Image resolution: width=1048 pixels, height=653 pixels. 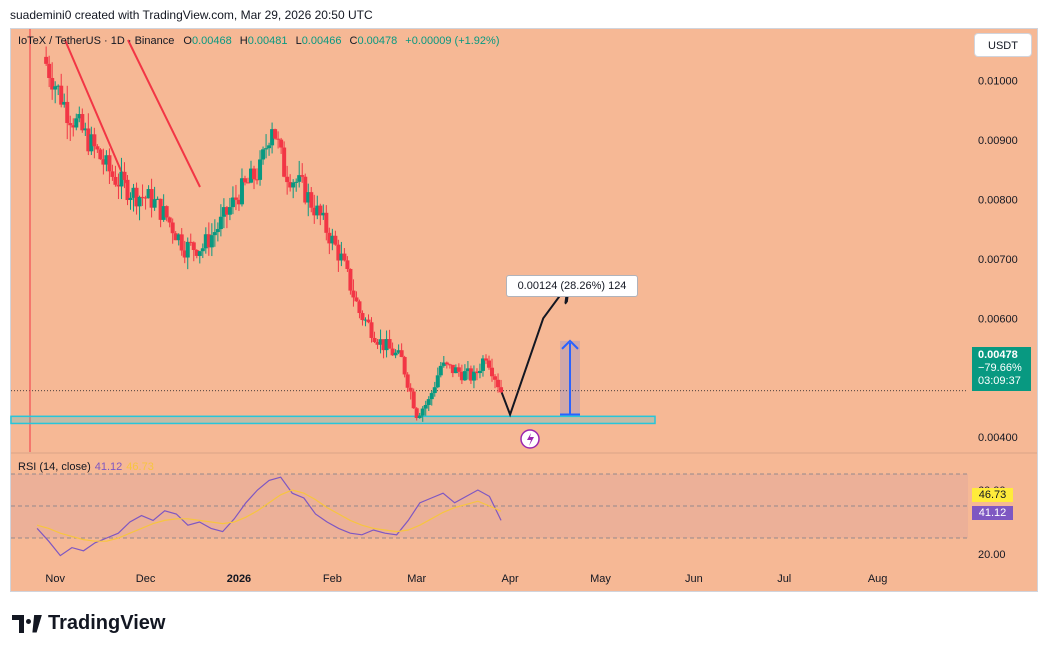 I want to click on low-value: 0.00466, so click(x=321, y=41).